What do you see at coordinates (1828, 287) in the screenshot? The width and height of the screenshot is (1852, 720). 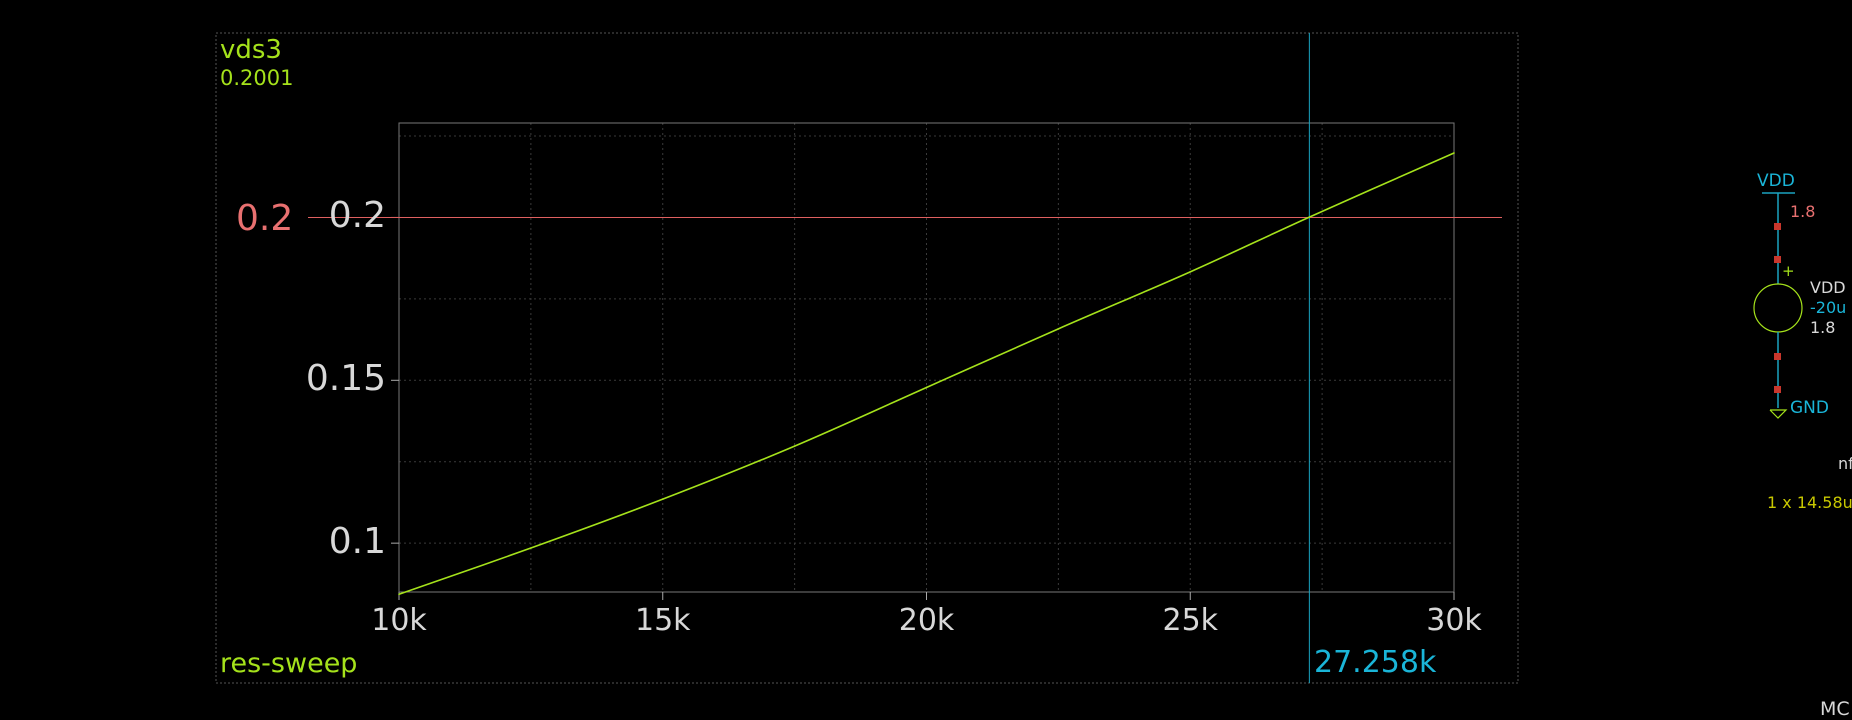 I see `source-name-label: VDD` at bounding box center [1828, 287].